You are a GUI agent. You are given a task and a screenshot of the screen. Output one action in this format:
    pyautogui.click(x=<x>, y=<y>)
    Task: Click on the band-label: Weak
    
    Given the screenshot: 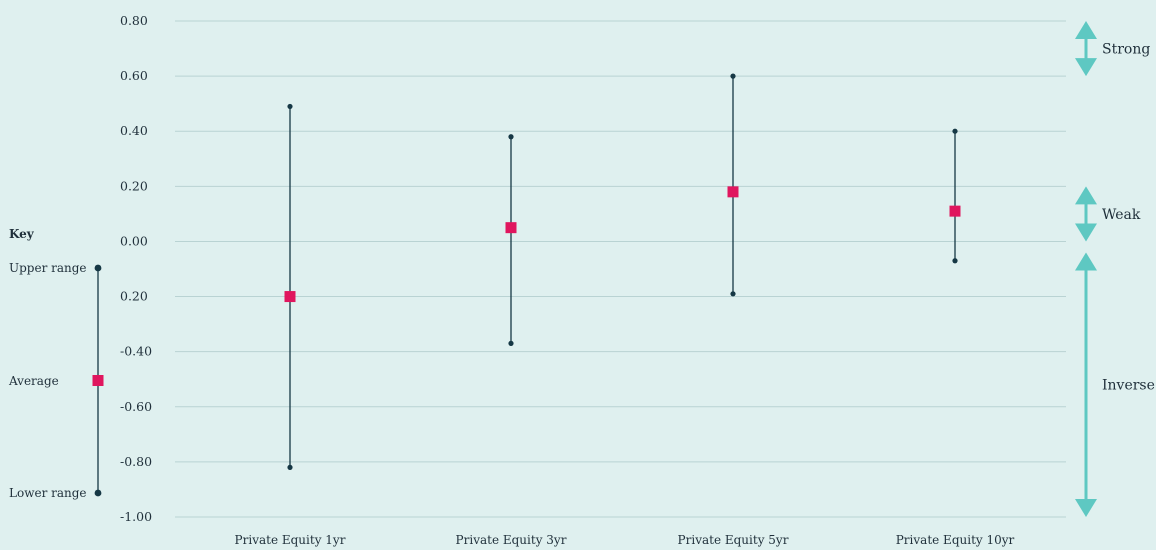 What is the action you would take?
    pyautogui.click(x=1121, y=215)
    